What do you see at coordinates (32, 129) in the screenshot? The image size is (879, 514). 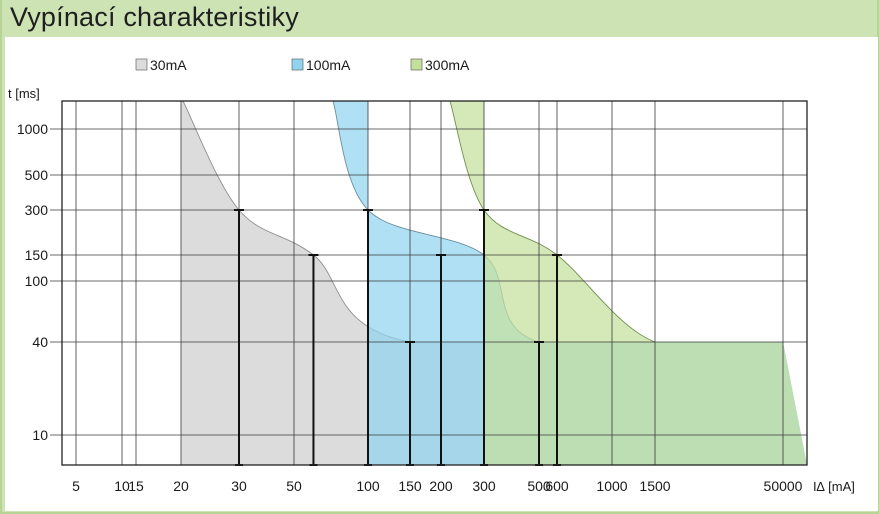 I see `y-tick-label: 1000` at bounding box center [32, 129].